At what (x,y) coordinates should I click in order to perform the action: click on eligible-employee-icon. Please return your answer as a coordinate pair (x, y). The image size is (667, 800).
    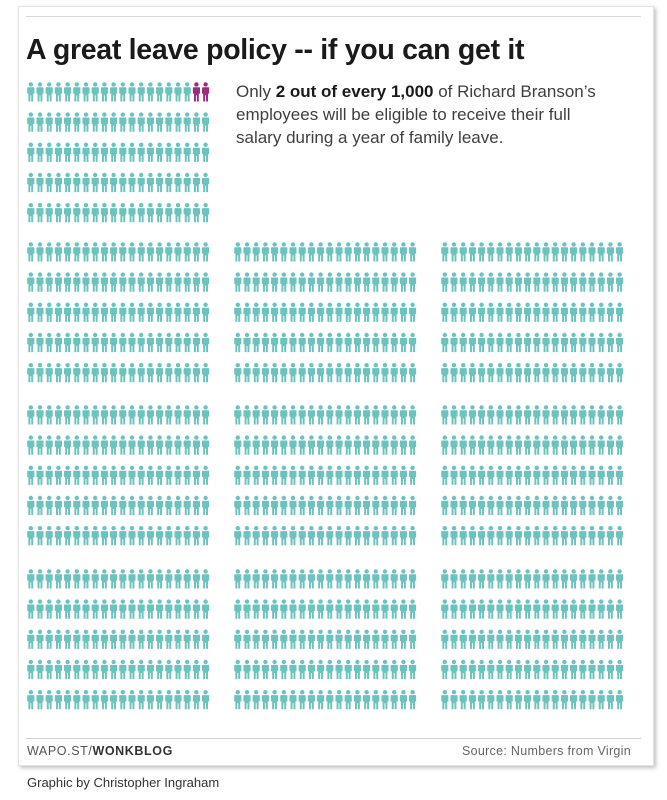
    Looking at the image, I should click on (206, 92).